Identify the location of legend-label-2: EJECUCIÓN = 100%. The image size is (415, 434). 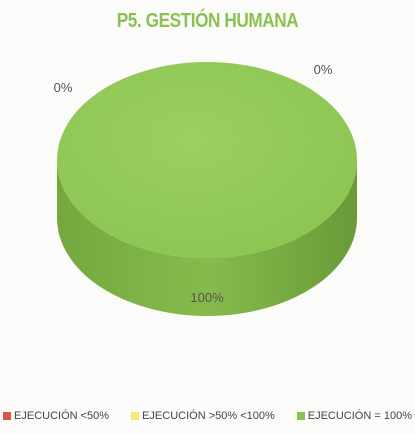
(359, 416).